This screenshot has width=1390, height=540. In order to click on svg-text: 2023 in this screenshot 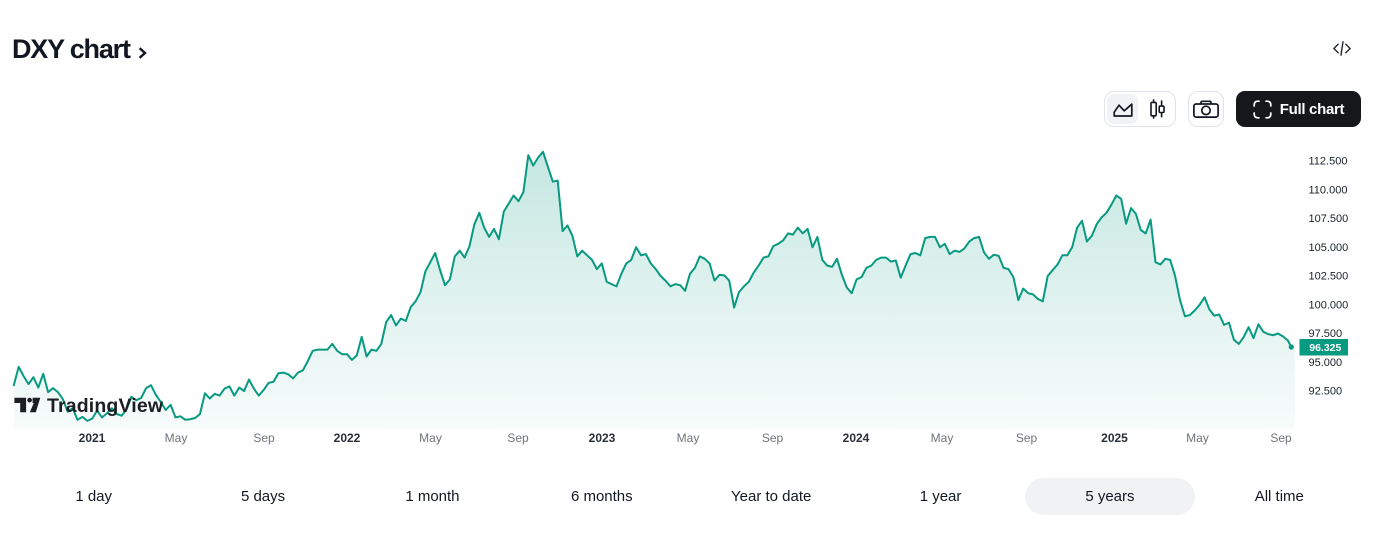, I will do `click(602, 438)`.